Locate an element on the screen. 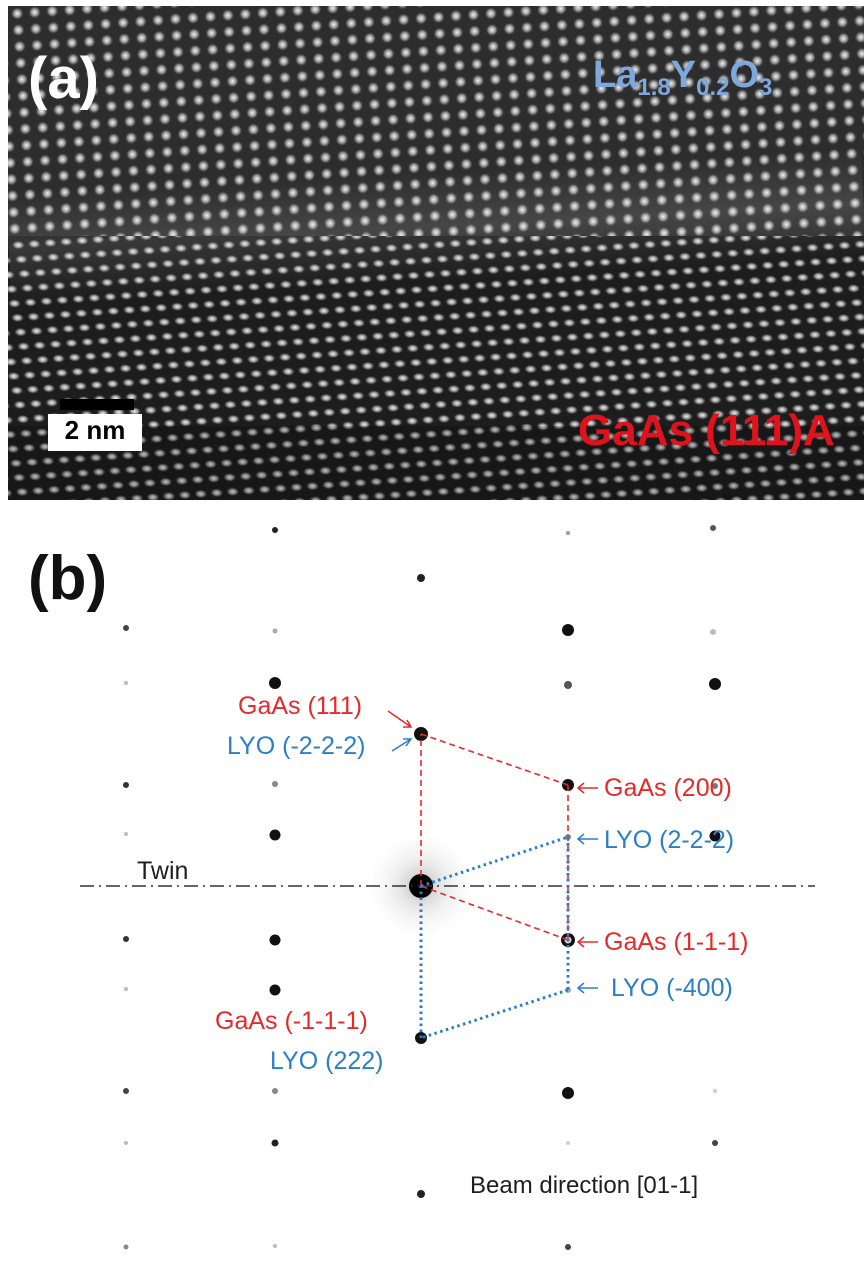 The image size is (866, 1281). gaas-unit-cell-outline is located at coordinates (494, 837).